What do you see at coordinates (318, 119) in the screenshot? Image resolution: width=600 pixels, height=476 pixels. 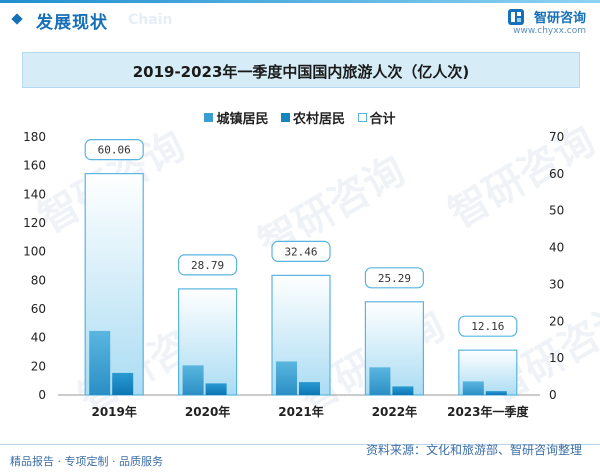 I see `legend-label-rural: 农村居民` at bounding box center [318, 119].